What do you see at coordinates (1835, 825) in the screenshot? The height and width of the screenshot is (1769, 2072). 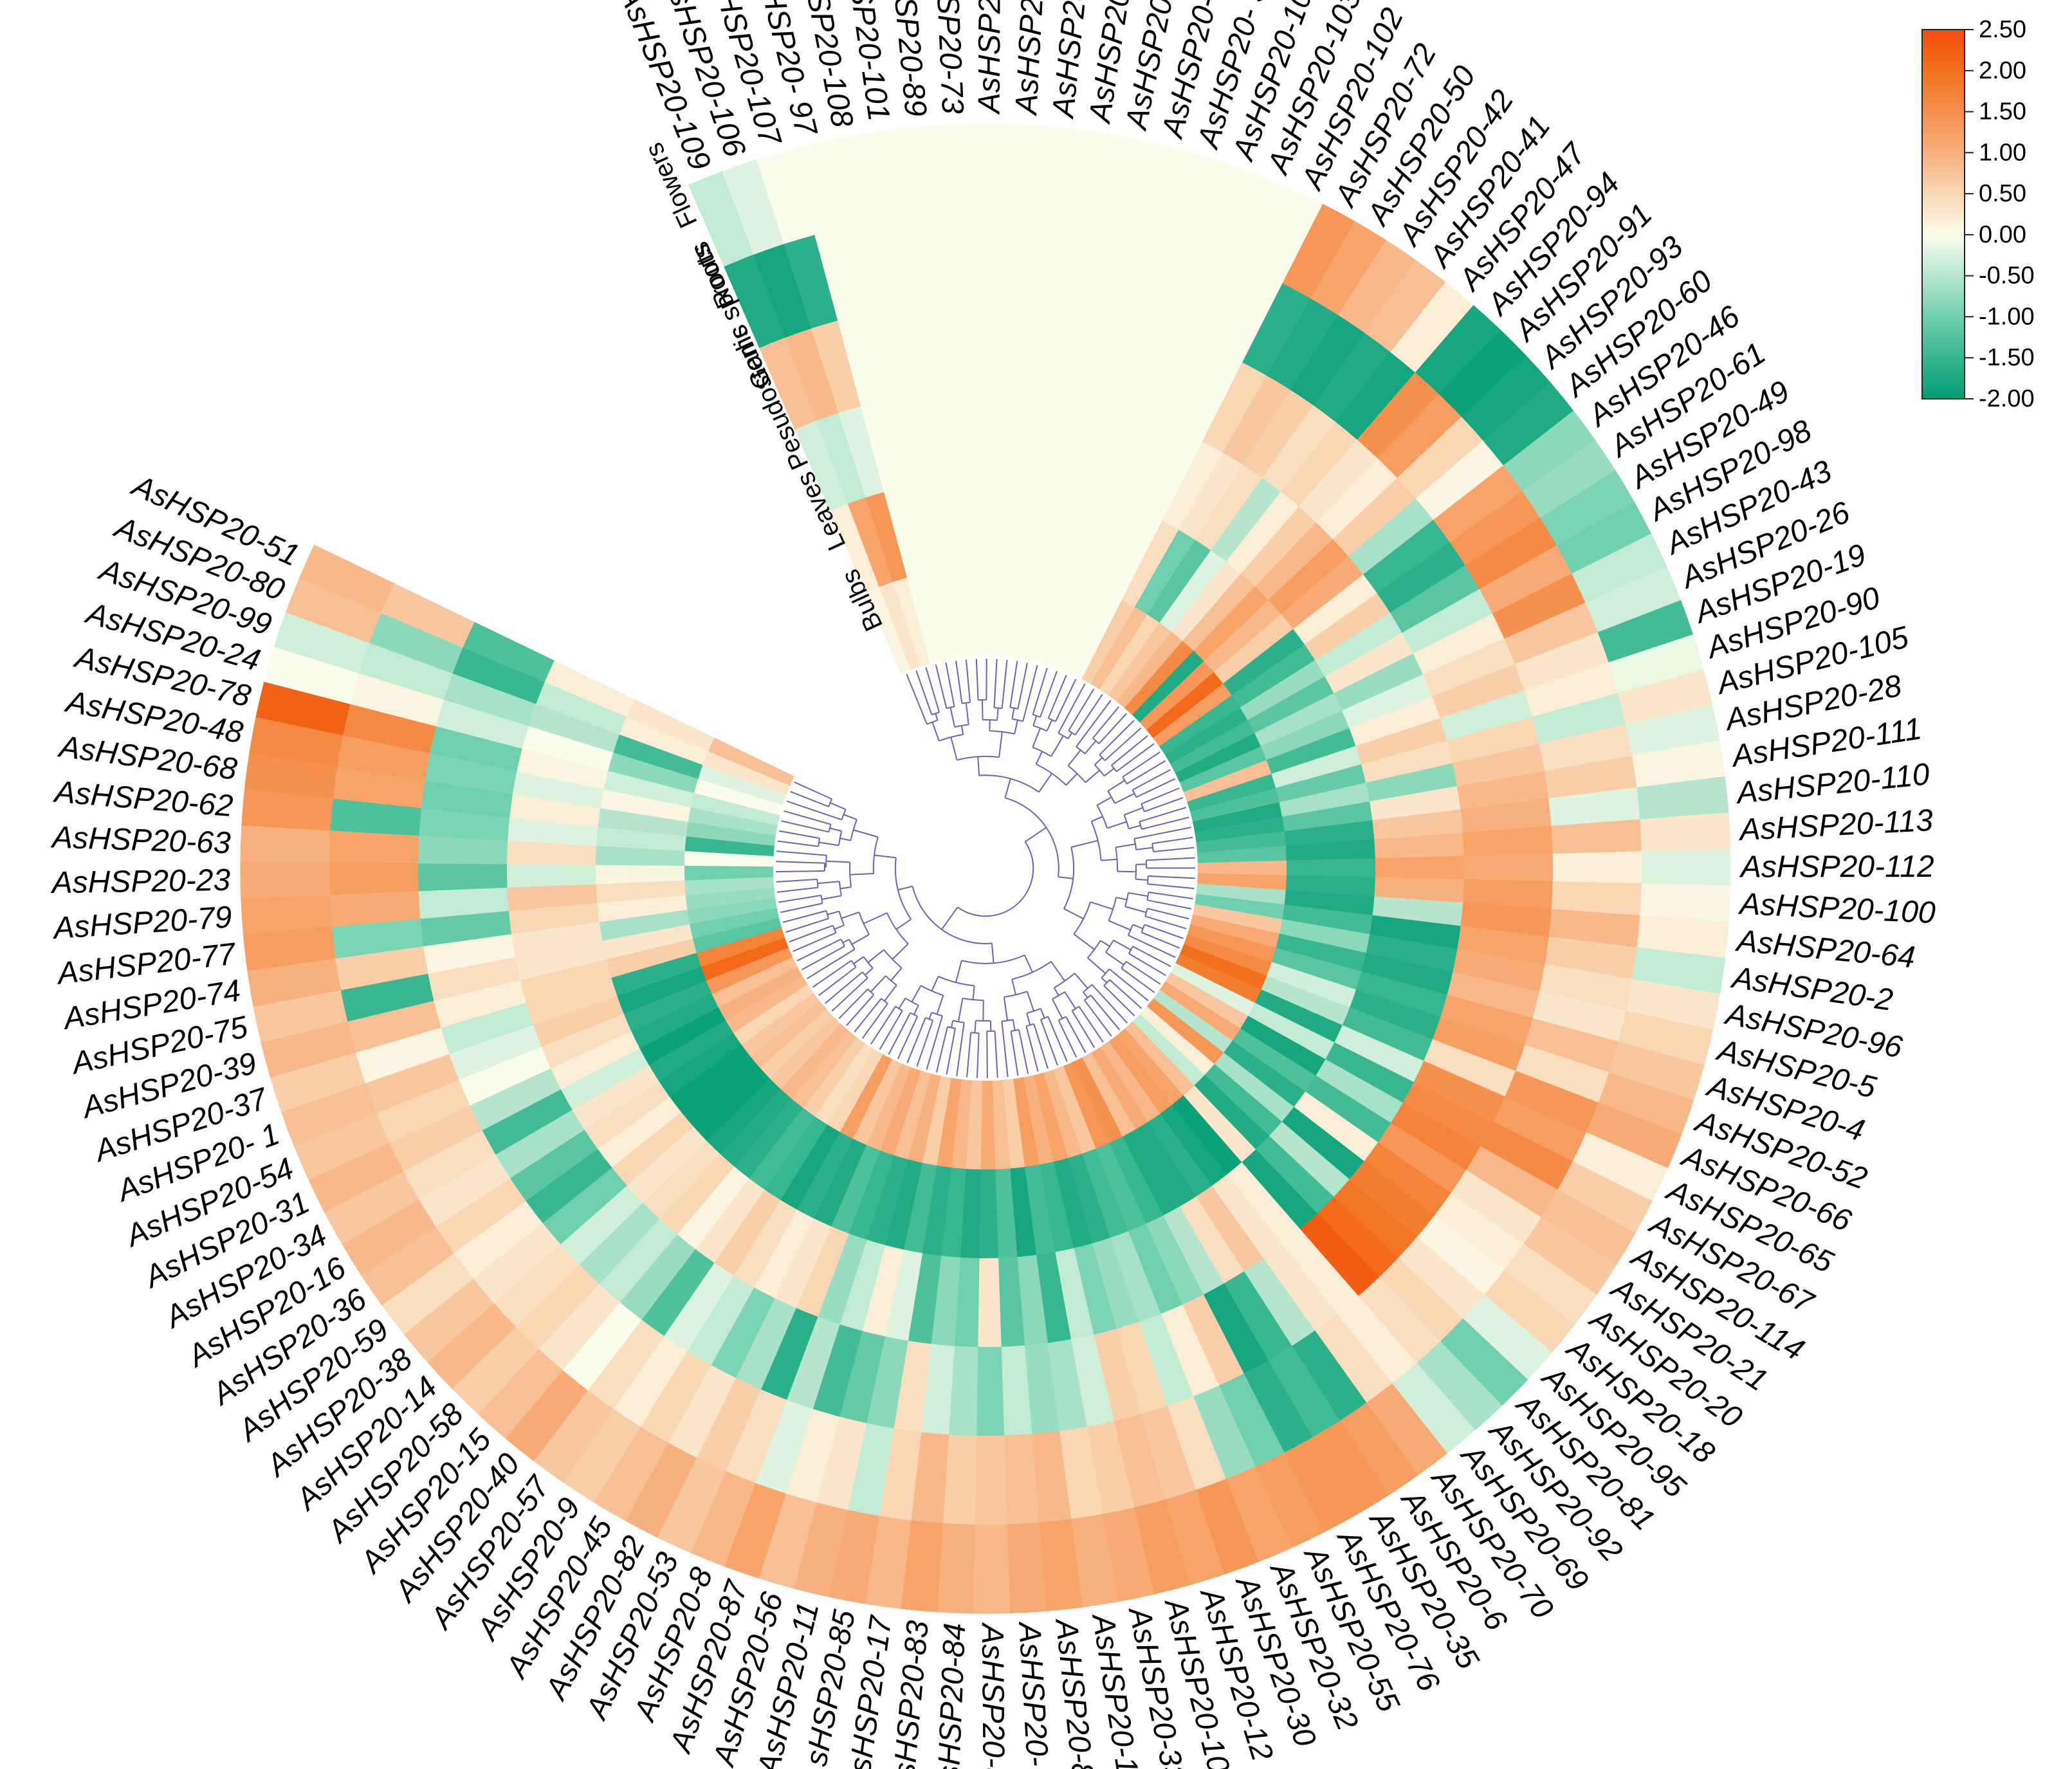 I see `gene-label: AsHSP20-113` at bounding box center [1835, 825].